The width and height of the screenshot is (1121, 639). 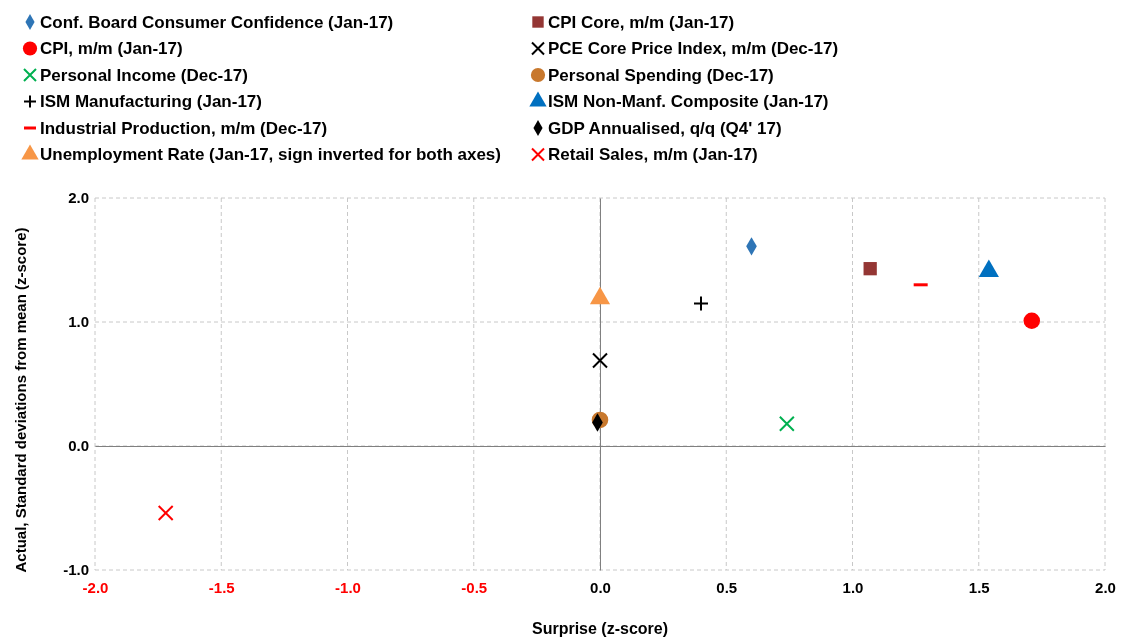 What do you see at coordinates (76, 570) in the screenshot?
I see `y-tick-label: -1.0` at bounding box center [76, 570].